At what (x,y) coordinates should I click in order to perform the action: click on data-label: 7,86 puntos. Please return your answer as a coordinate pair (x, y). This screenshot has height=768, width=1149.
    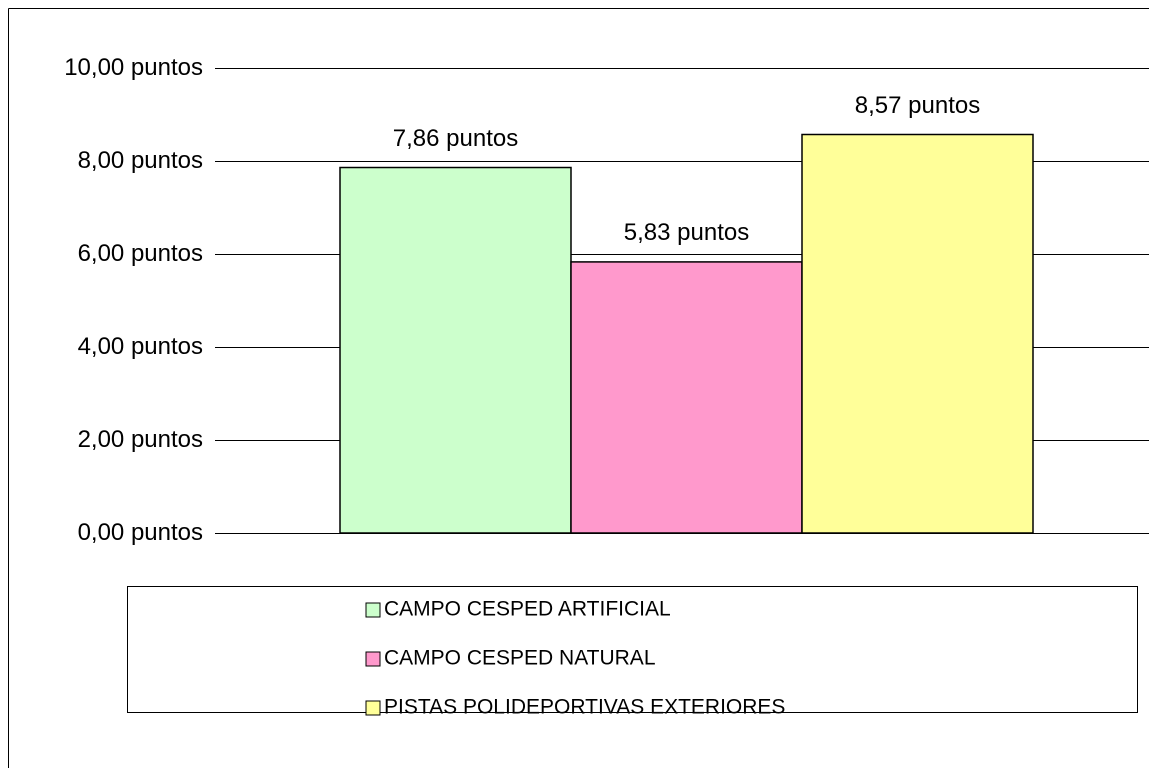
    Looking at the image, I should click on (455, 138).